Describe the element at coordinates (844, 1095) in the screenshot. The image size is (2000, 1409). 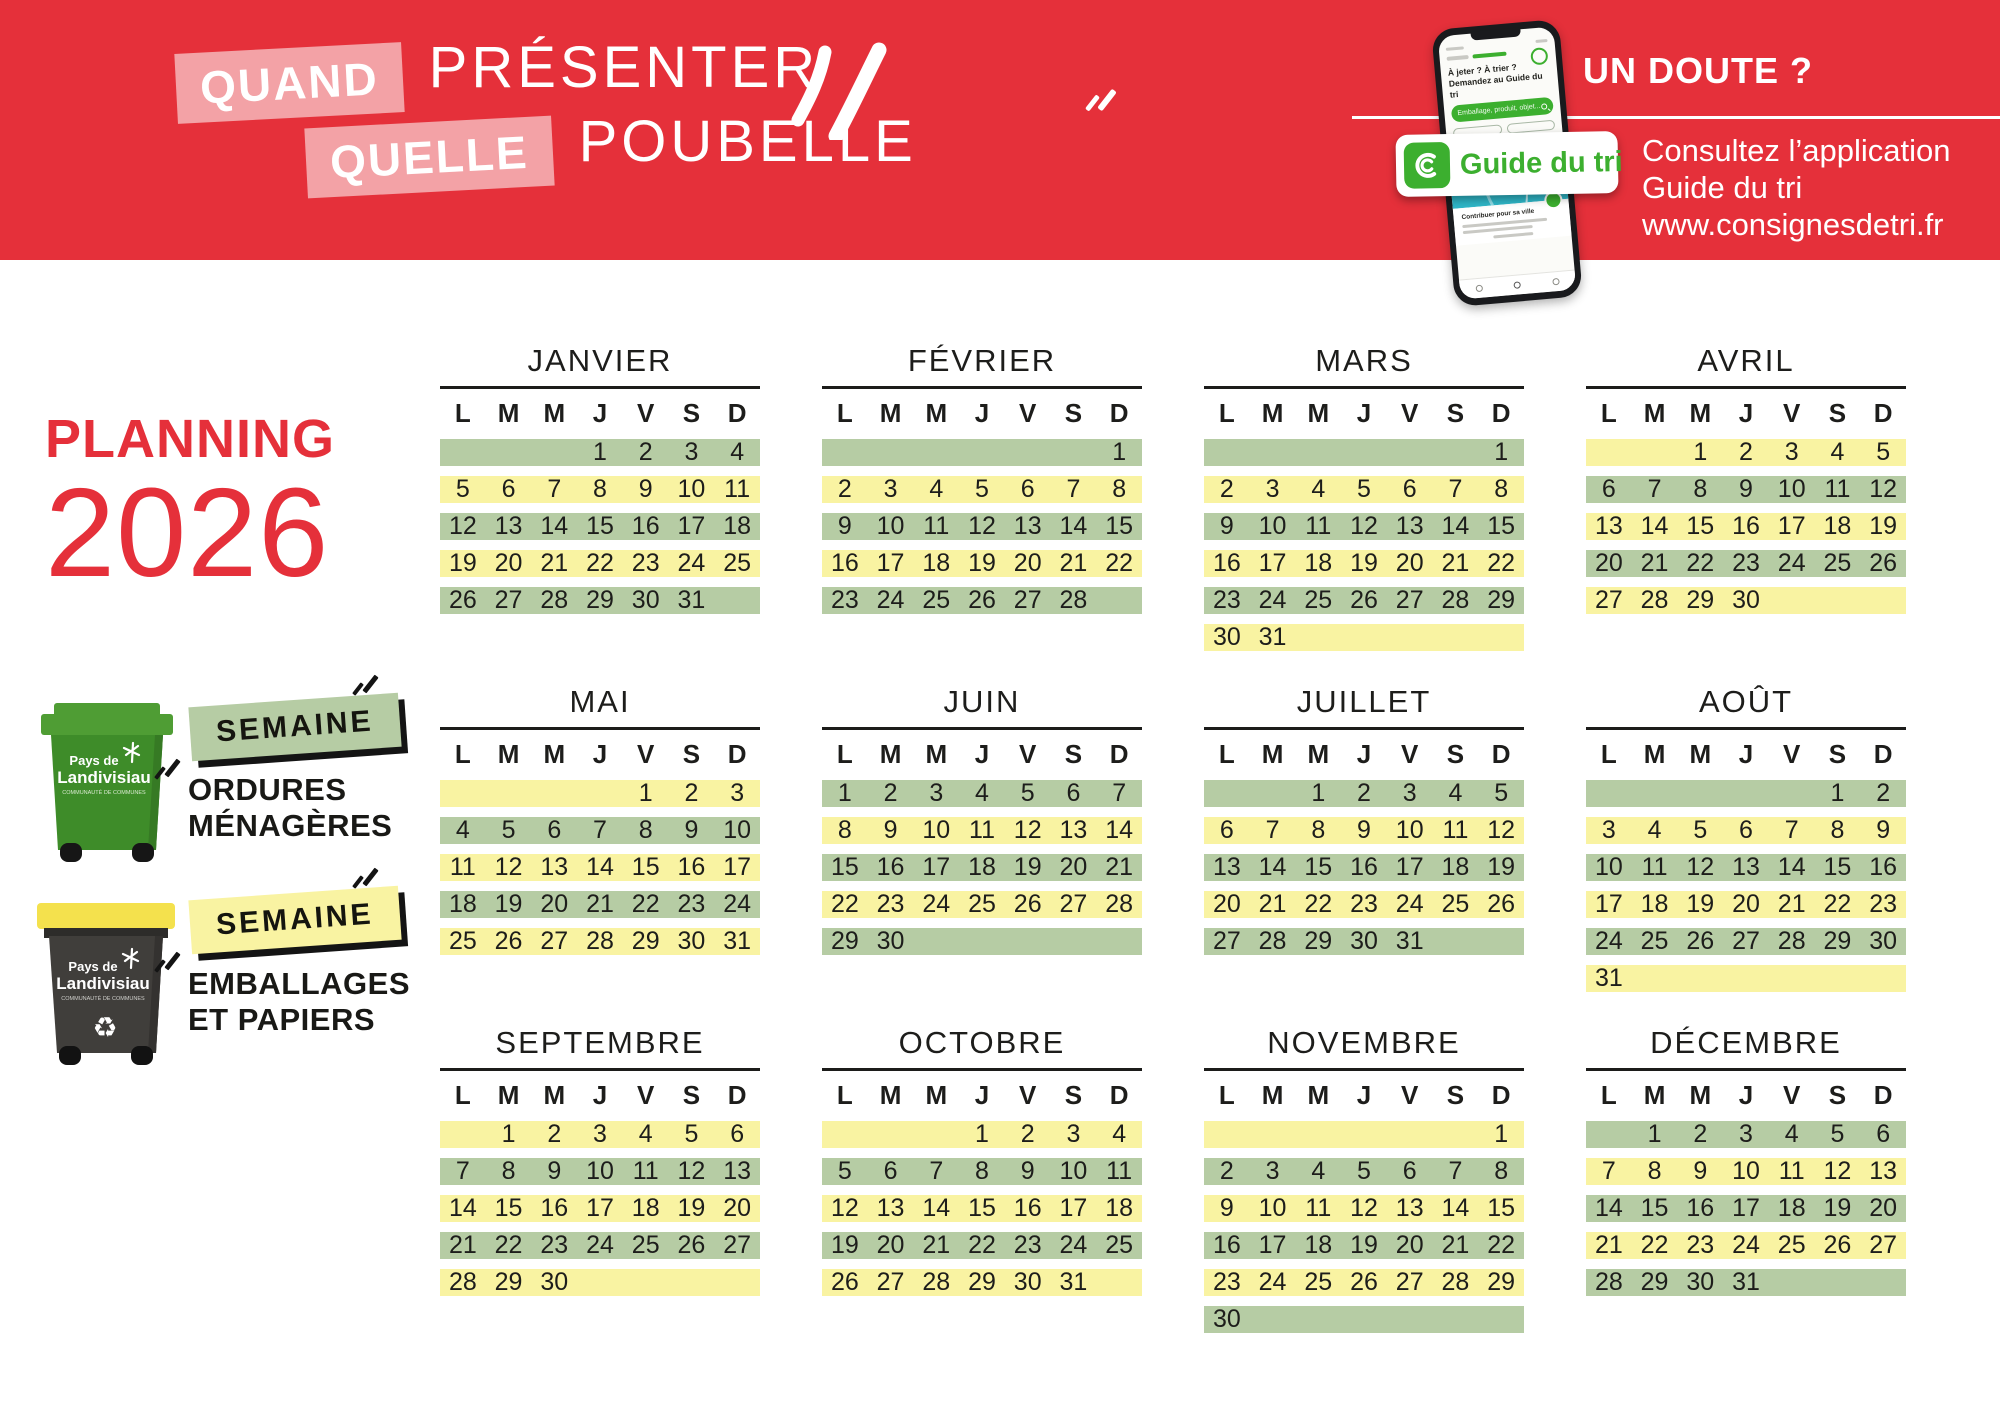
I see `day-header: L` at that location.